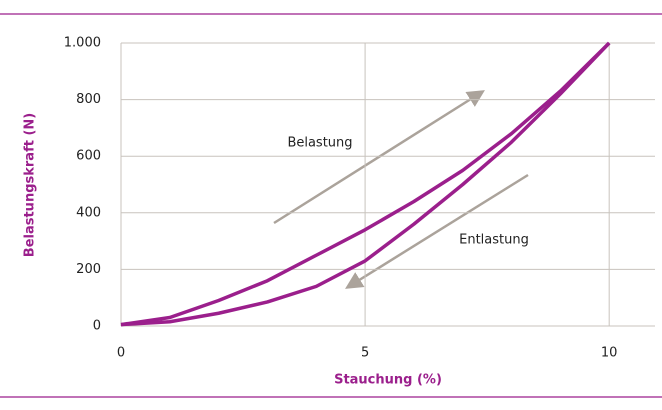  I want to click on y-tick-label: 400, so click(88, 212).